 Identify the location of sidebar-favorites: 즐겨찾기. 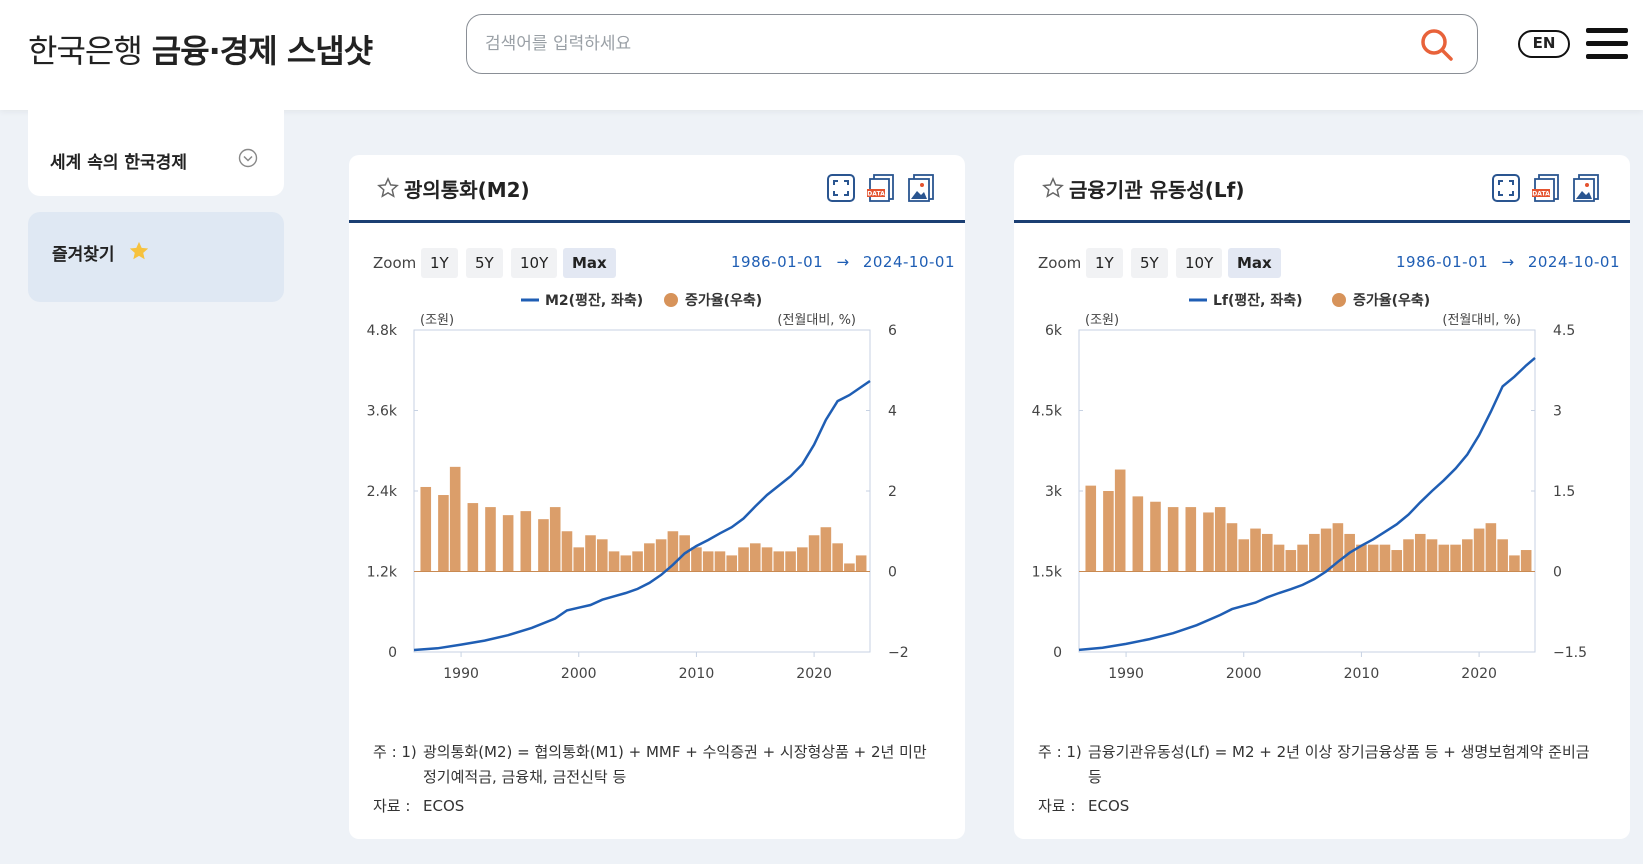
(156, 257).